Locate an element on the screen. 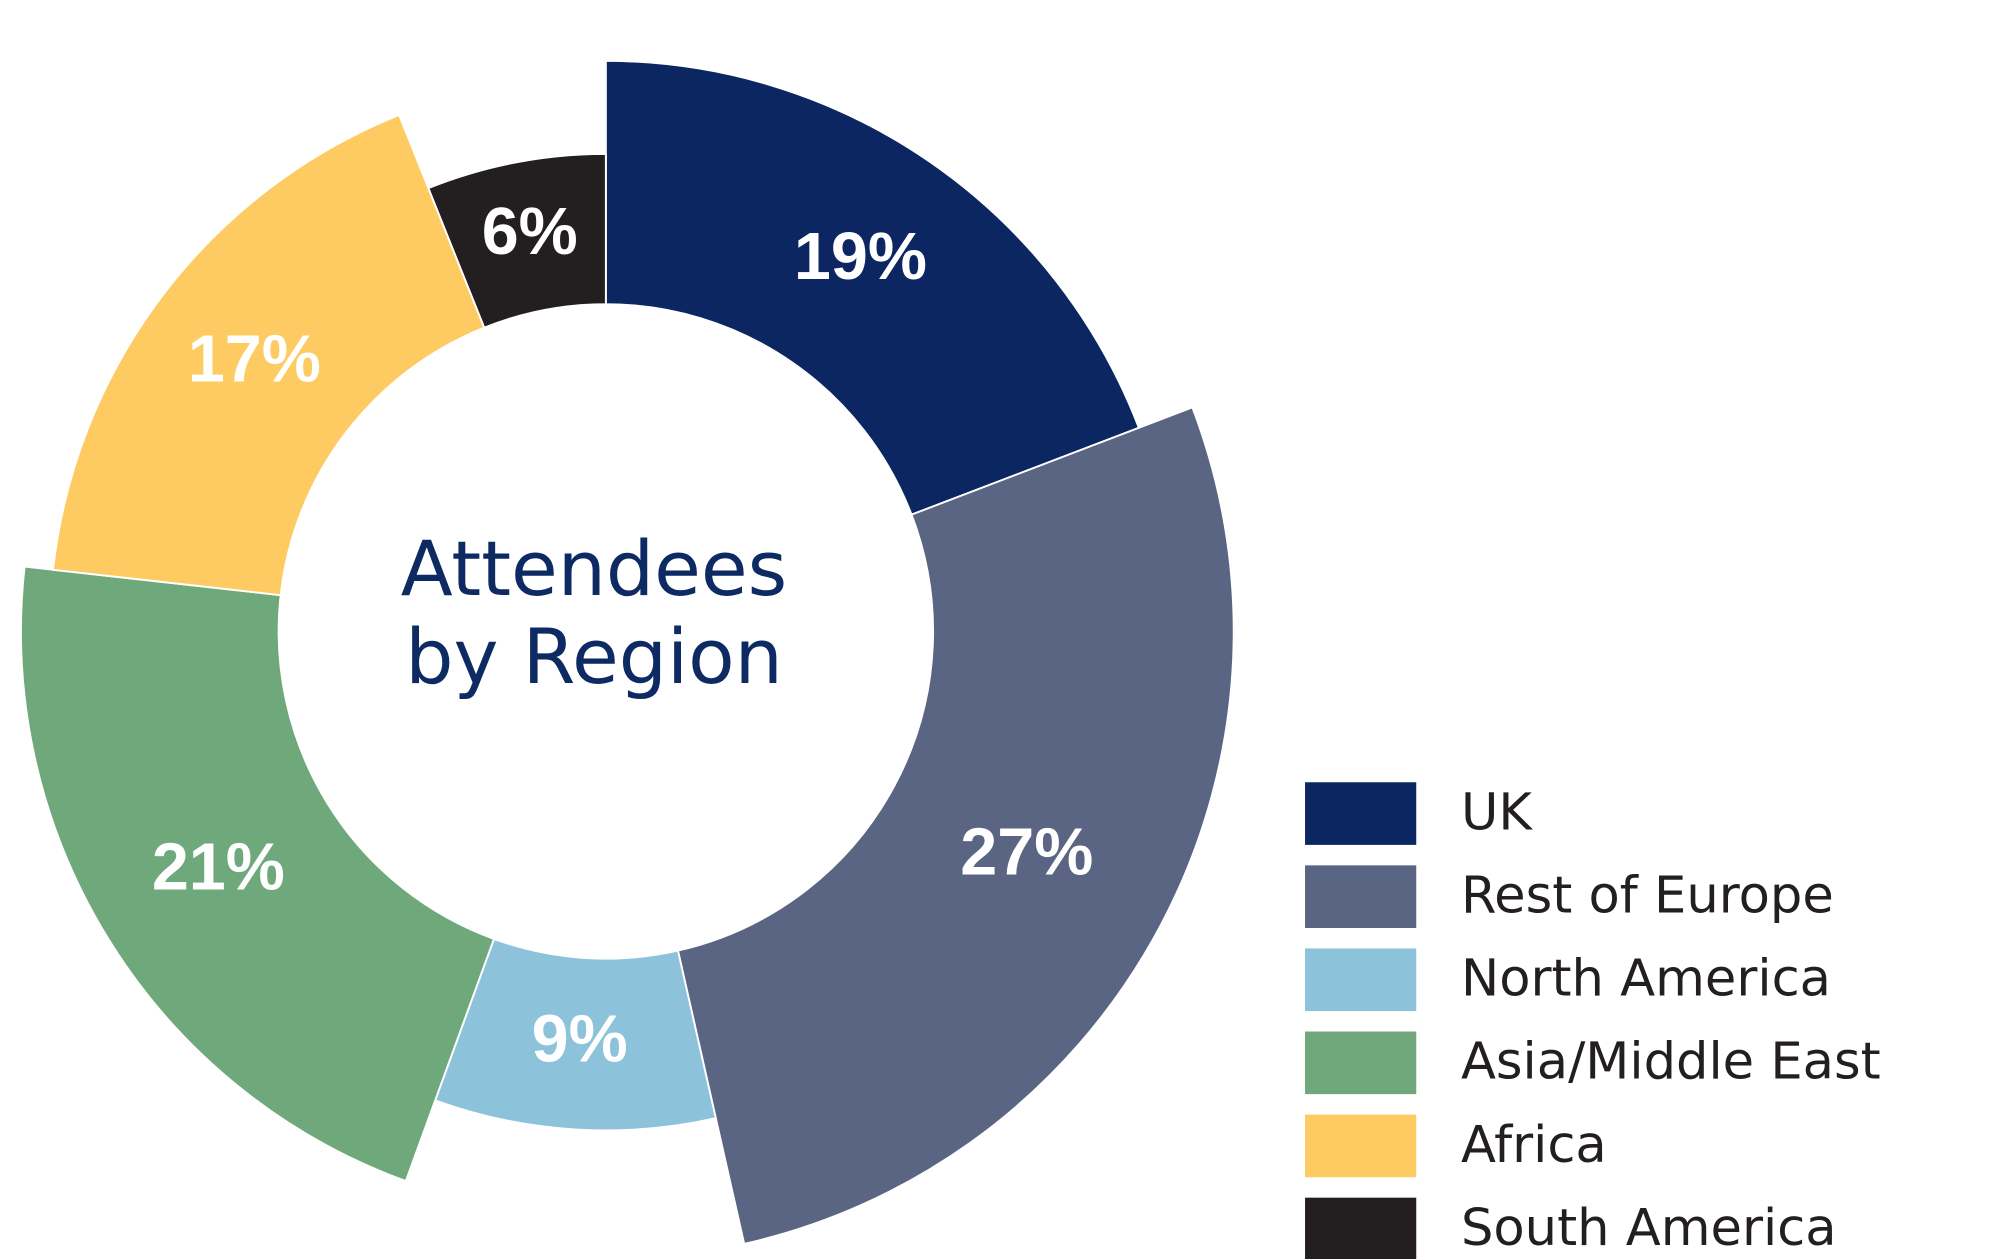  value-label: 27% is located at coordinates (1026, 853).